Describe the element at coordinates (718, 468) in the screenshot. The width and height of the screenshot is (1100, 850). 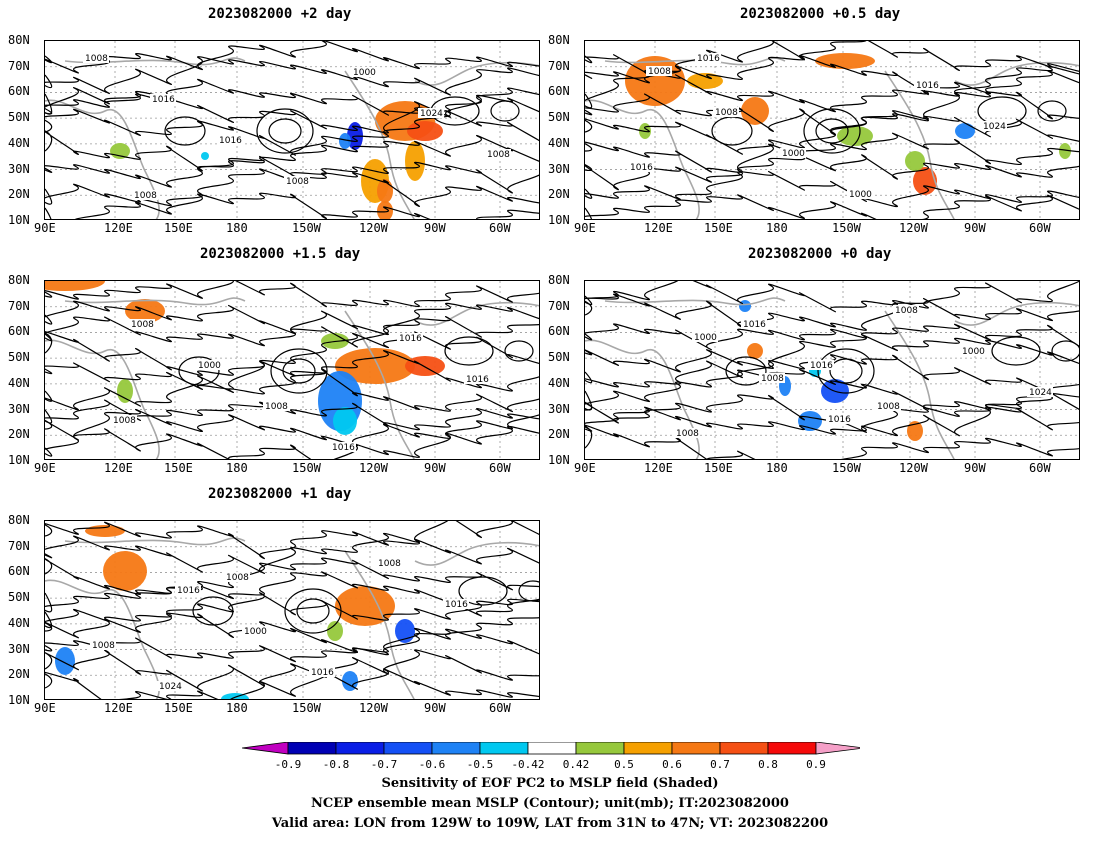
I see `lon-tick-label: 150E` at that location.